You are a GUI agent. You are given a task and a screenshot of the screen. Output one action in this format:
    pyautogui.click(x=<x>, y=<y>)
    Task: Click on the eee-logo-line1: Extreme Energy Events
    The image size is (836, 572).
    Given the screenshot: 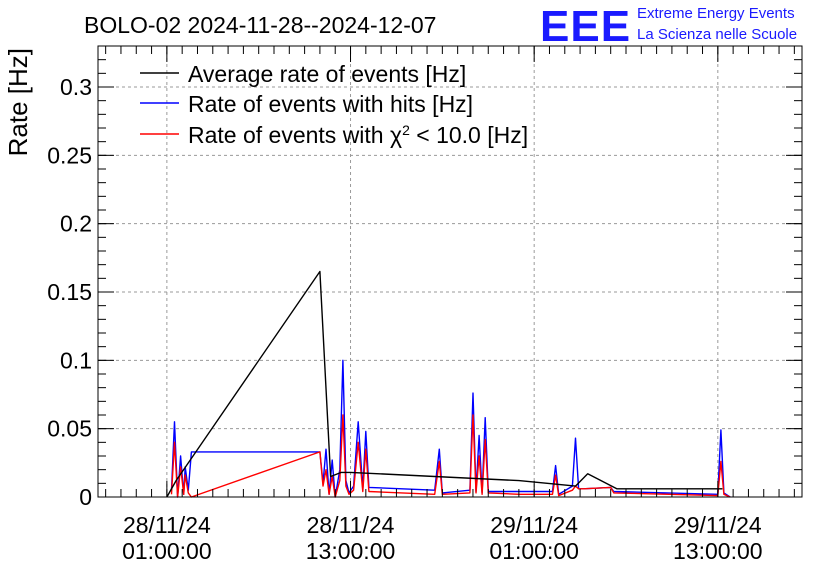 What is the action you would take?
    pyautogui.click(x=716, y=13)
    